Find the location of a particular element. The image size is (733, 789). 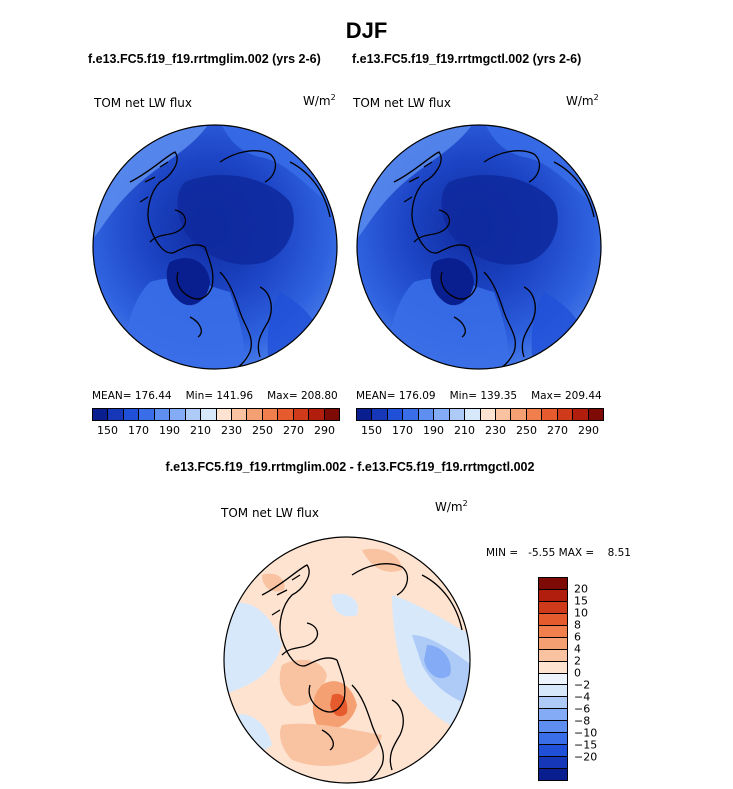

left-stats: MEAN= 176.44 Min= 141.96 Max= 208.80 is located at coordinates (215, 396).